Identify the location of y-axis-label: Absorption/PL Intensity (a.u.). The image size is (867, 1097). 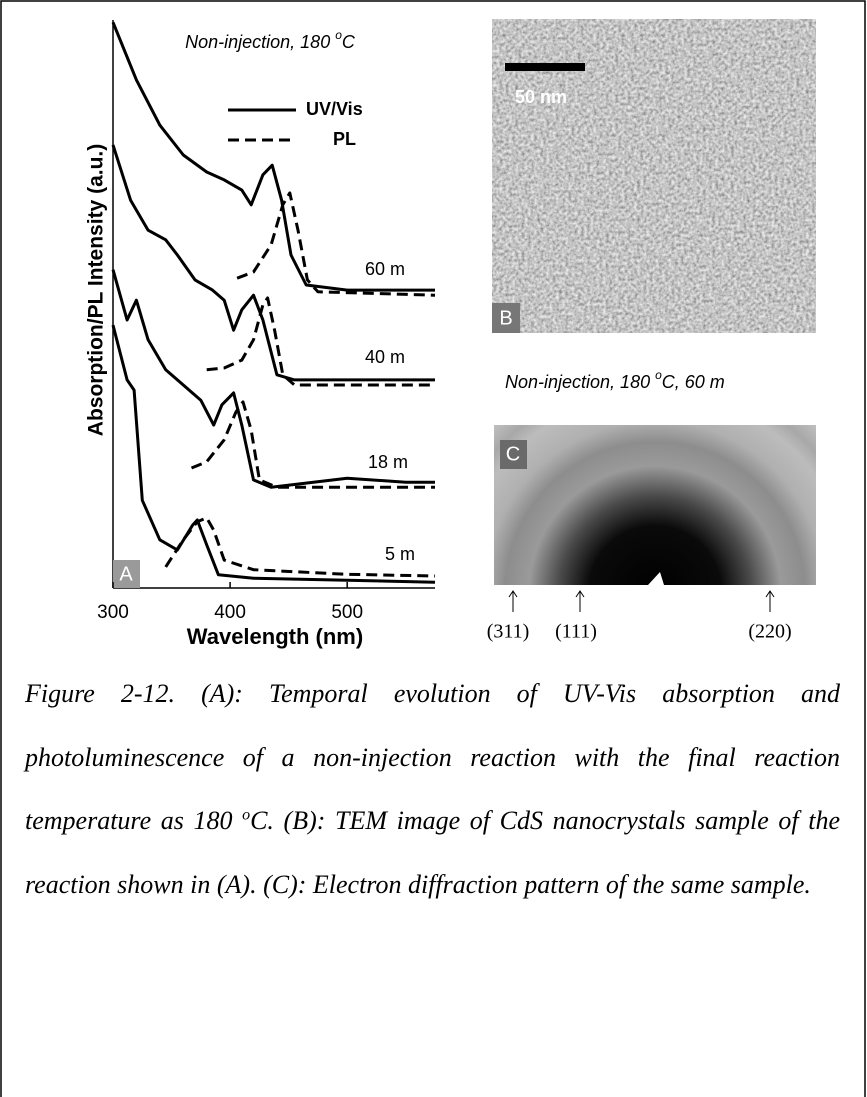
(96, 290).